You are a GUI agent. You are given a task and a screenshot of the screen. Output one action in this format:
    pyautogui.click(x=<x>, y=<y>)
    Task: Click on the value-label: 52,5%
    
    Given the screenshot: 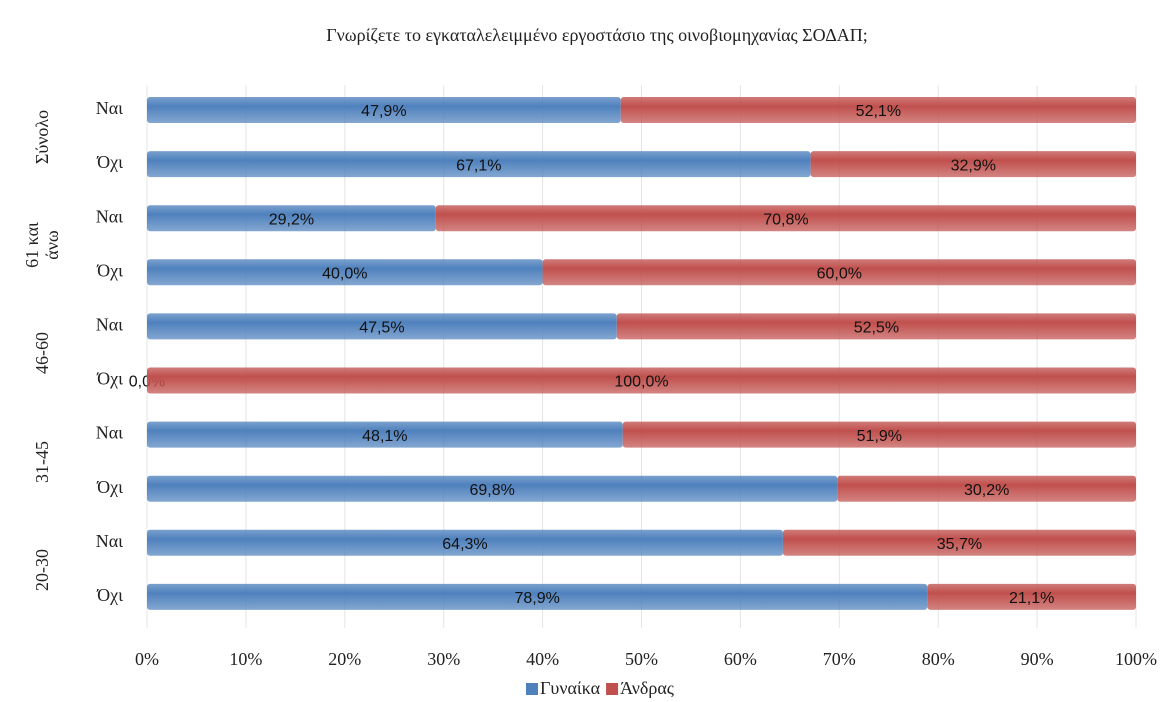 What is the action you would take?
    pyautogui.click(x=876, y=328)
    